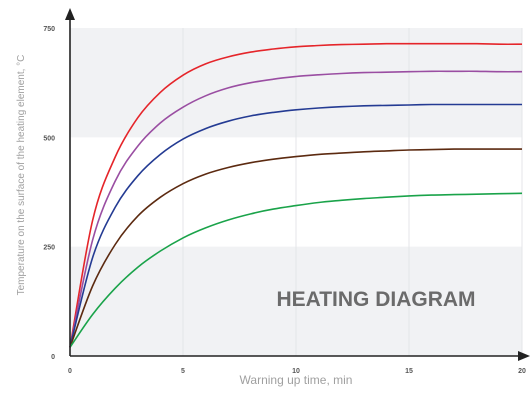 The height and width of the screenshot is (394, 532). What do you see at coordinates (183, 371) in the screenshot?
I see `x-tick-label-5: 5` at bounding box center [183, 371].